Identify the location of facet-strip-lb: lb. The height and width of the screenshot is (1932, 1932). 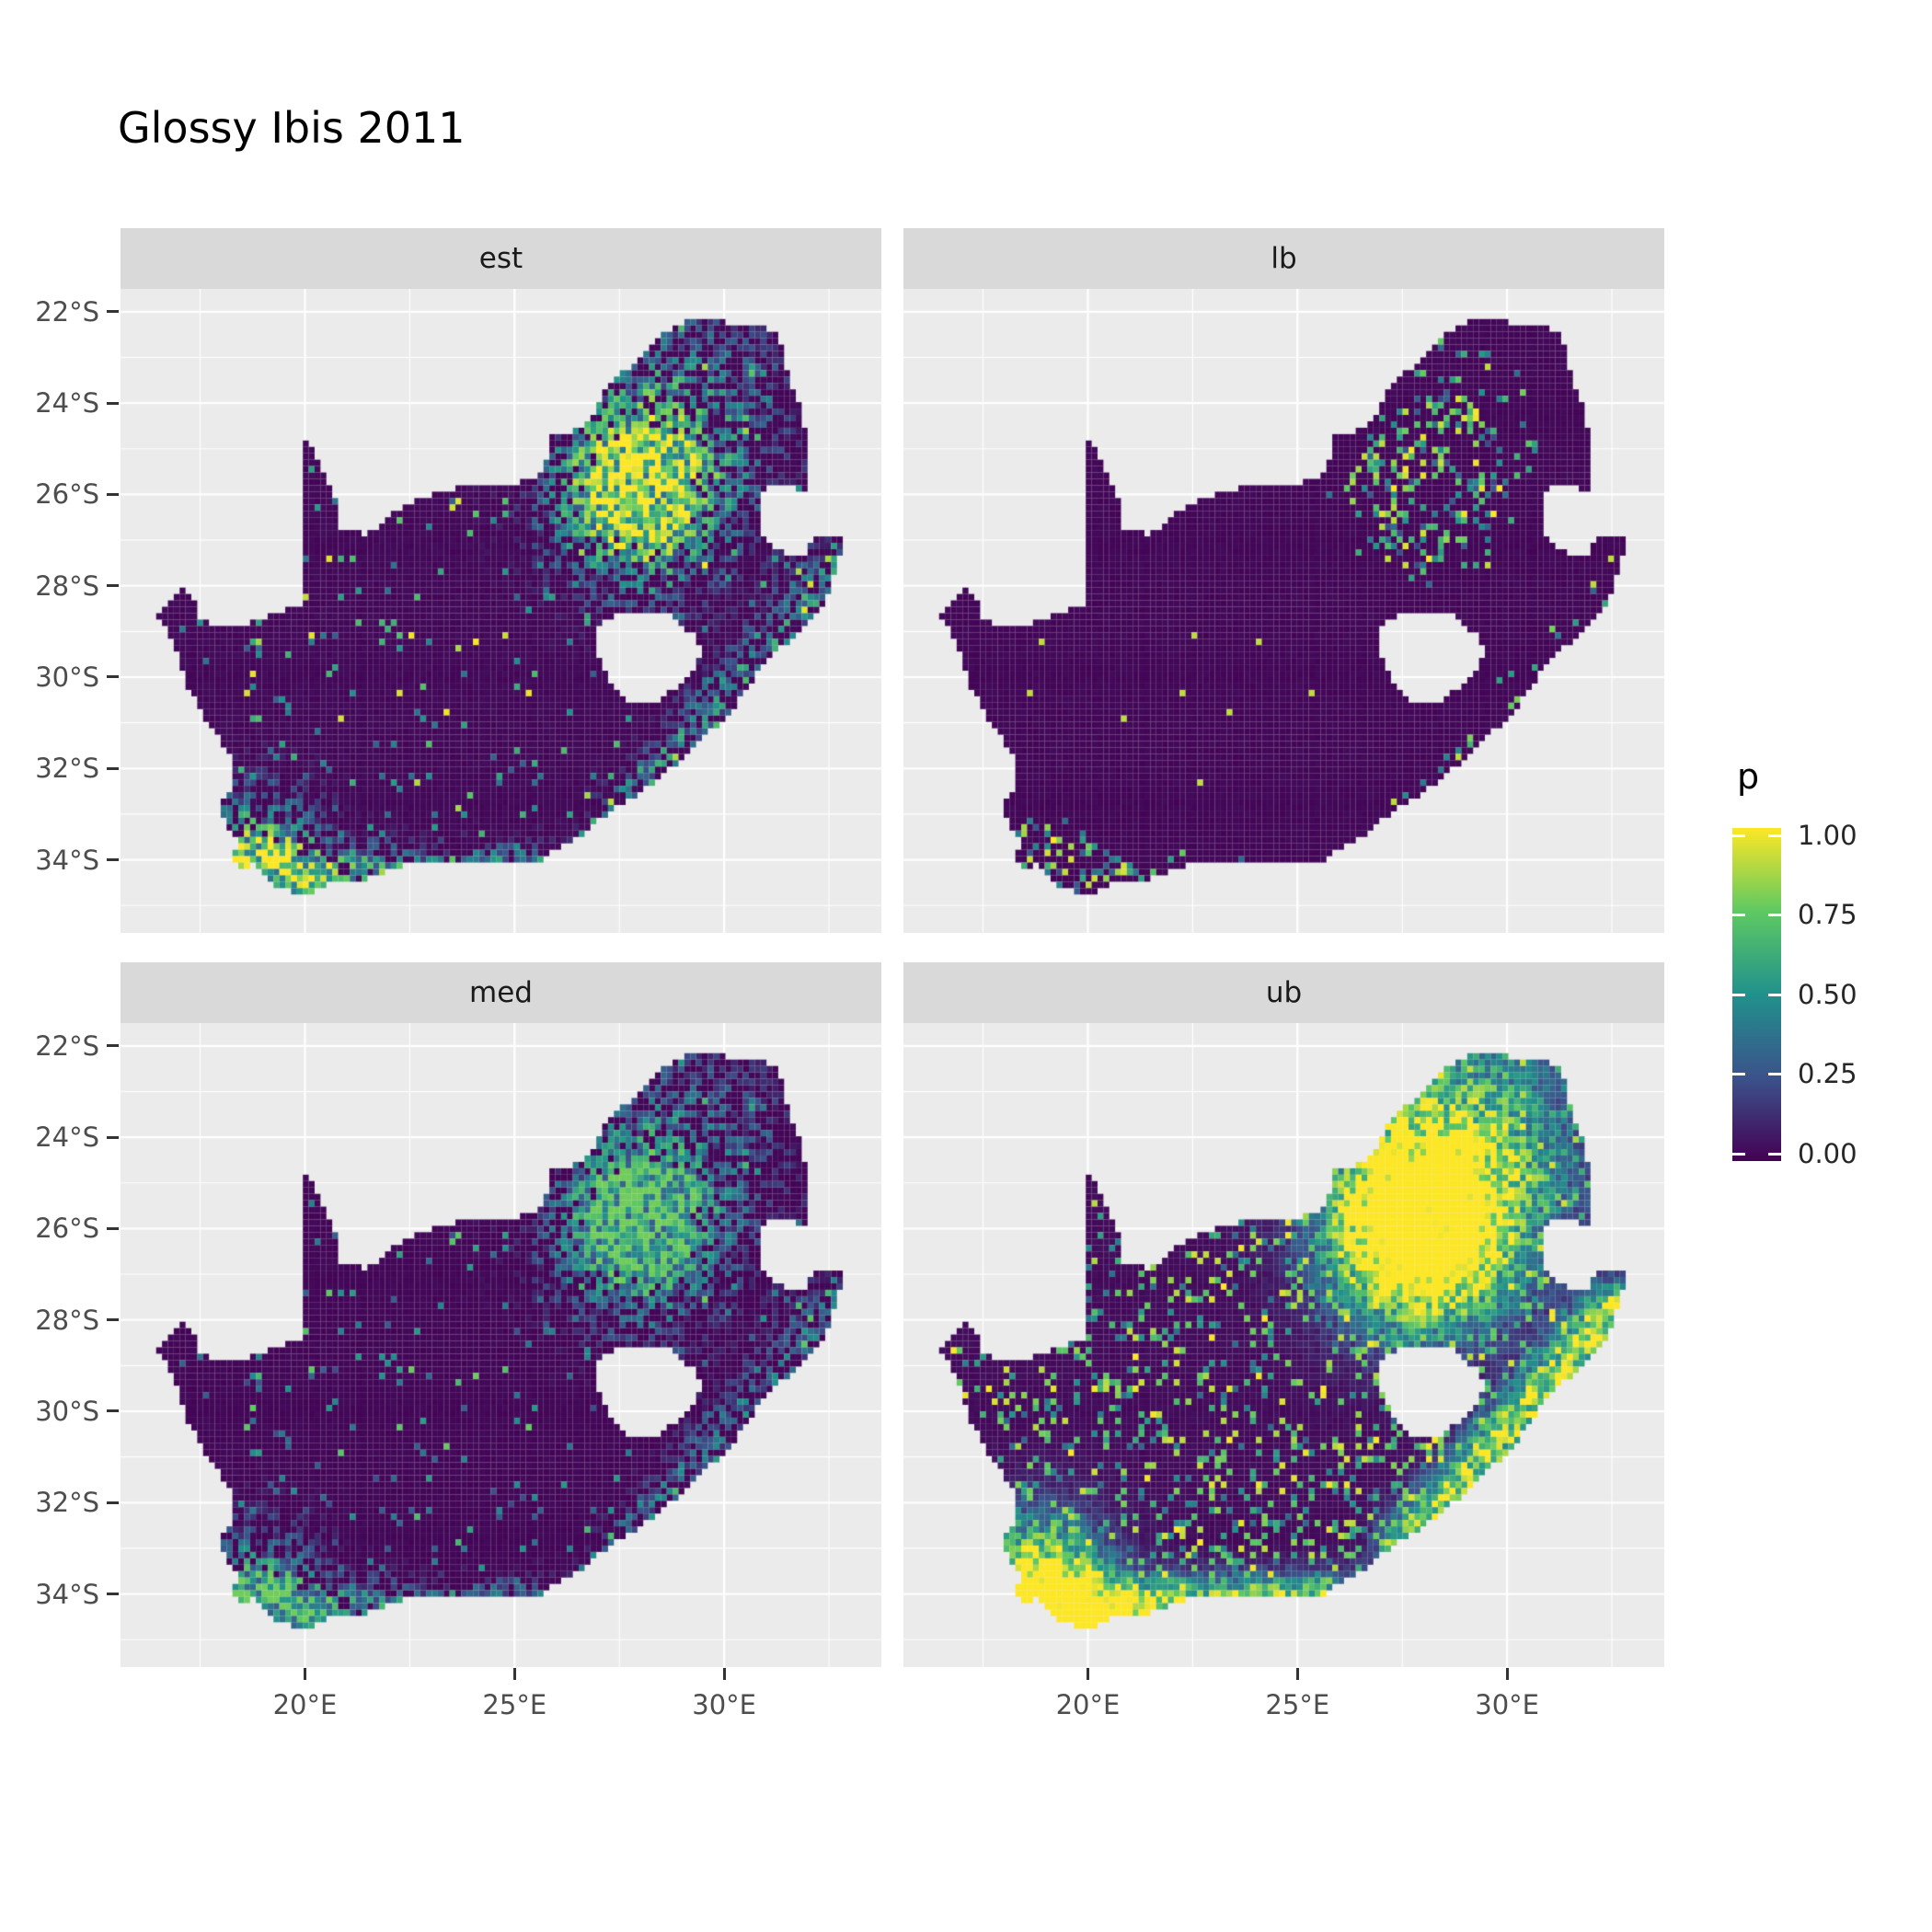
(1283, 258).